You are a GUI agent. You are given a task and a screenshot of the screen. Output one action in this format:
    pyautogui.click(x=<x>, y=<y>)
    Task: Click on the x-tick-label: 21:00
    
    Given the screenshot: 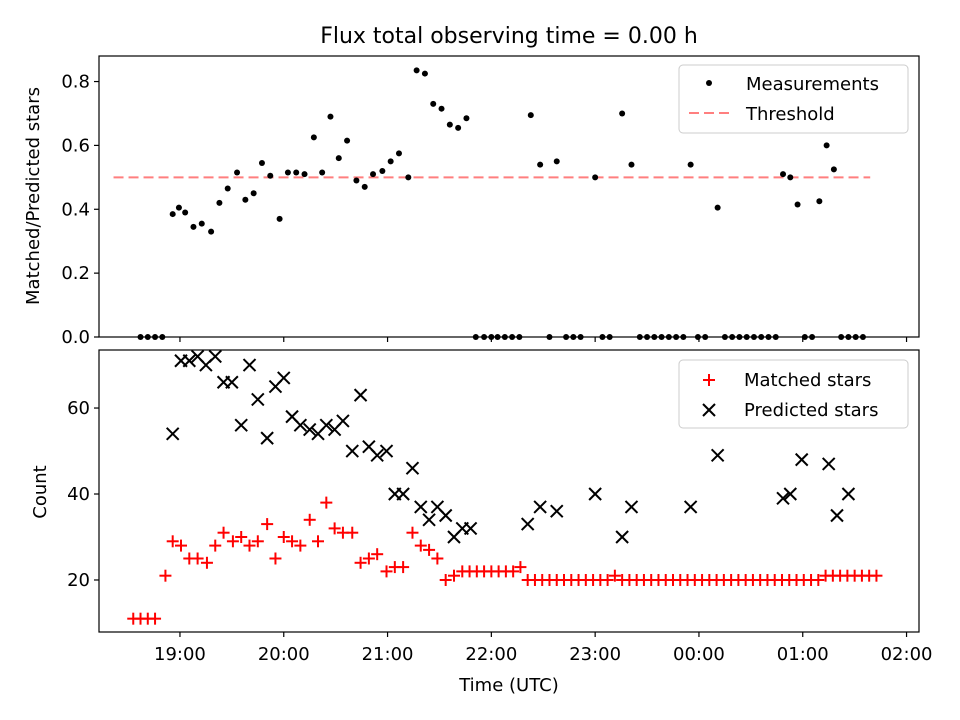 What is the action you would take?
    pyautogui.click(x=388, y=654)
    